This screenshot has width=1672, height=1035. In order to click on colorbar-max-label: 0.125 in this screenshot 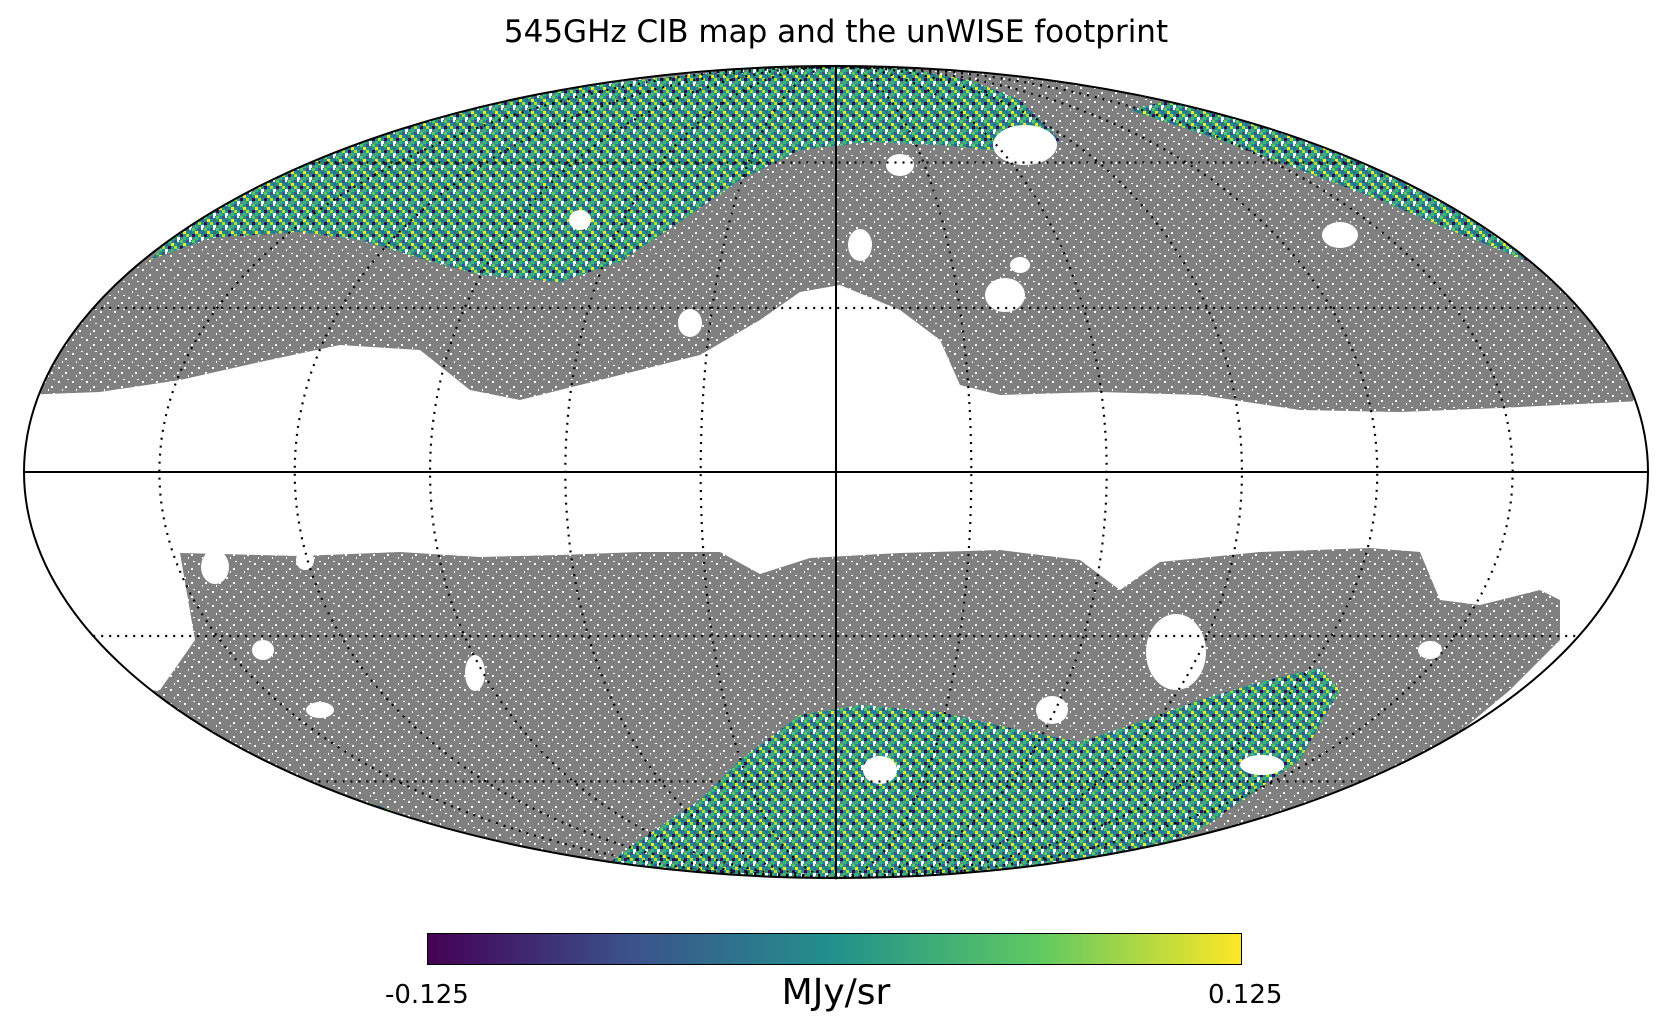, I will do `click(1245, 995)`.